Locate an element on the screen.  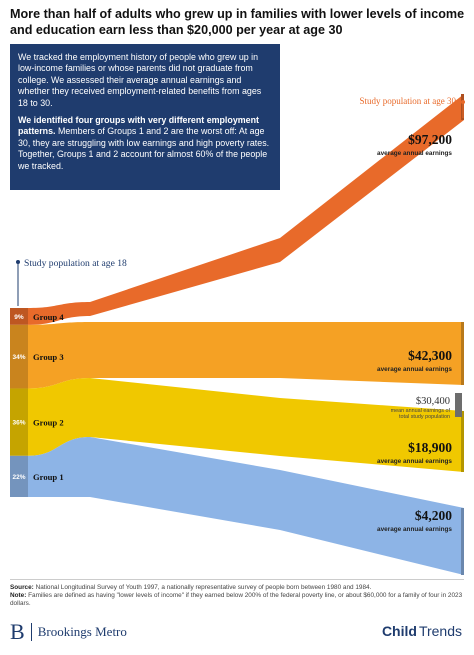
child-trends-text-b: Trends is located at coordinates (440, 631).